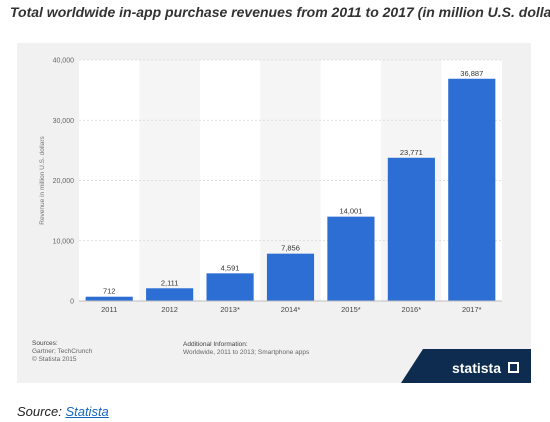 The height and width of the screenshot is (422, 550). Describe the element at coordinates (476, 368) in the screenshot. I see `statista-logo-text: statista` at that location.